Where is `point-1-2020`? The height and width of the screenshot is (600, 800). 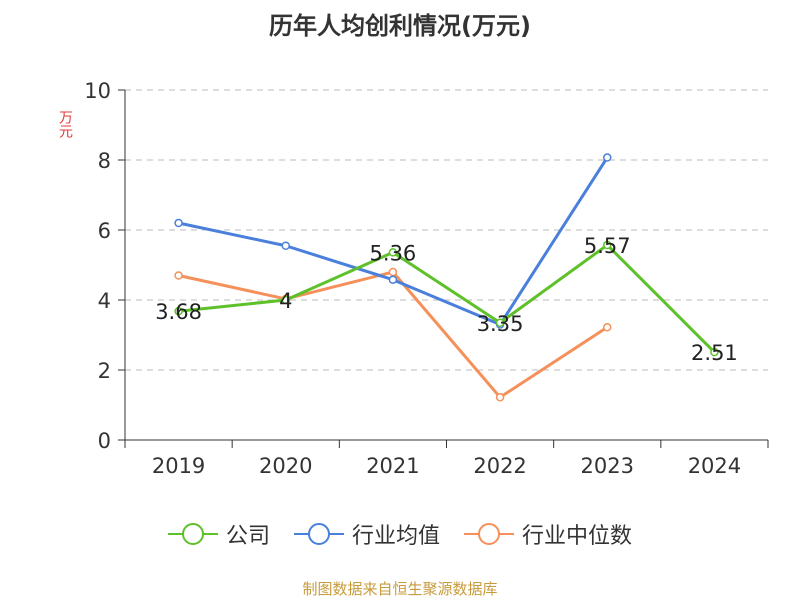
point-1-2020 is located at coordinates (285, 245).